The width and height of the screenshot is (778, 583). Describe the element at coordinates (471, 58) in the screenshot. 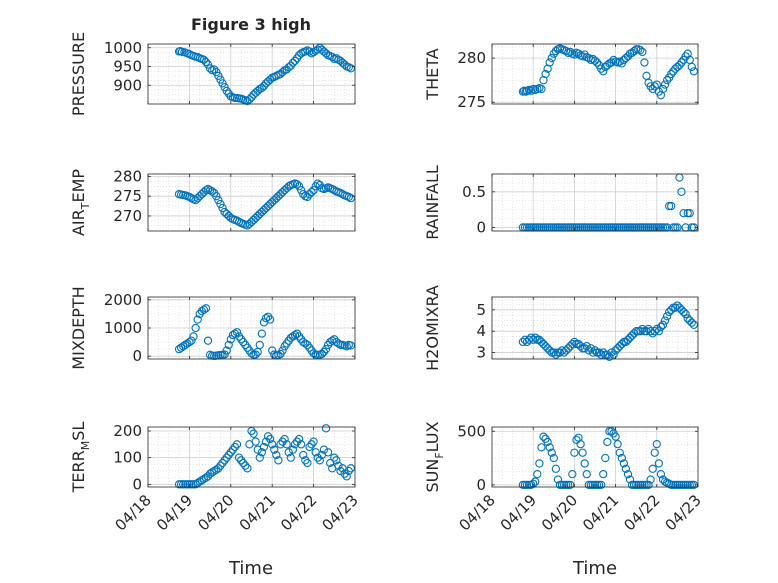

I see `y-tick-label: 280` at that location.